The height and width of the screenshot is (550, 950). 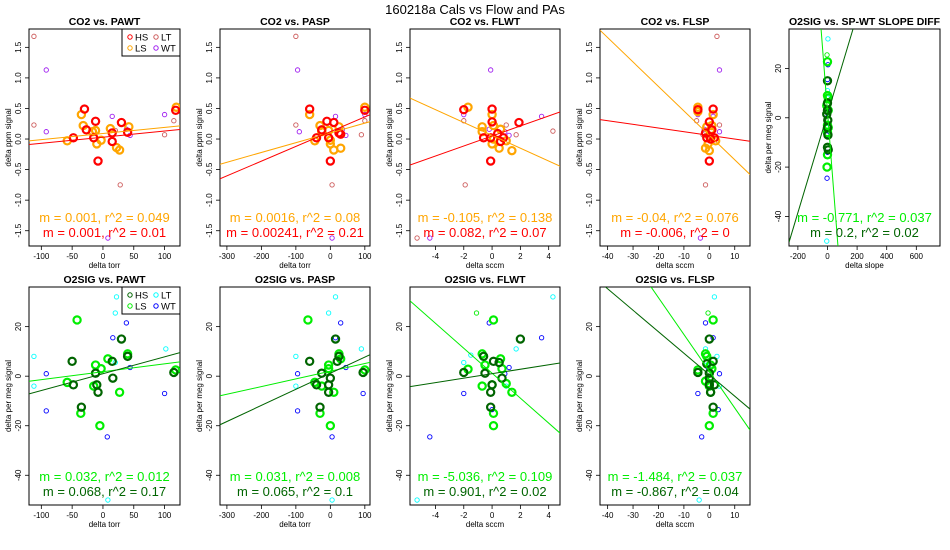 I want to click on x-tick-label: -20, so click(x=659, y=256).